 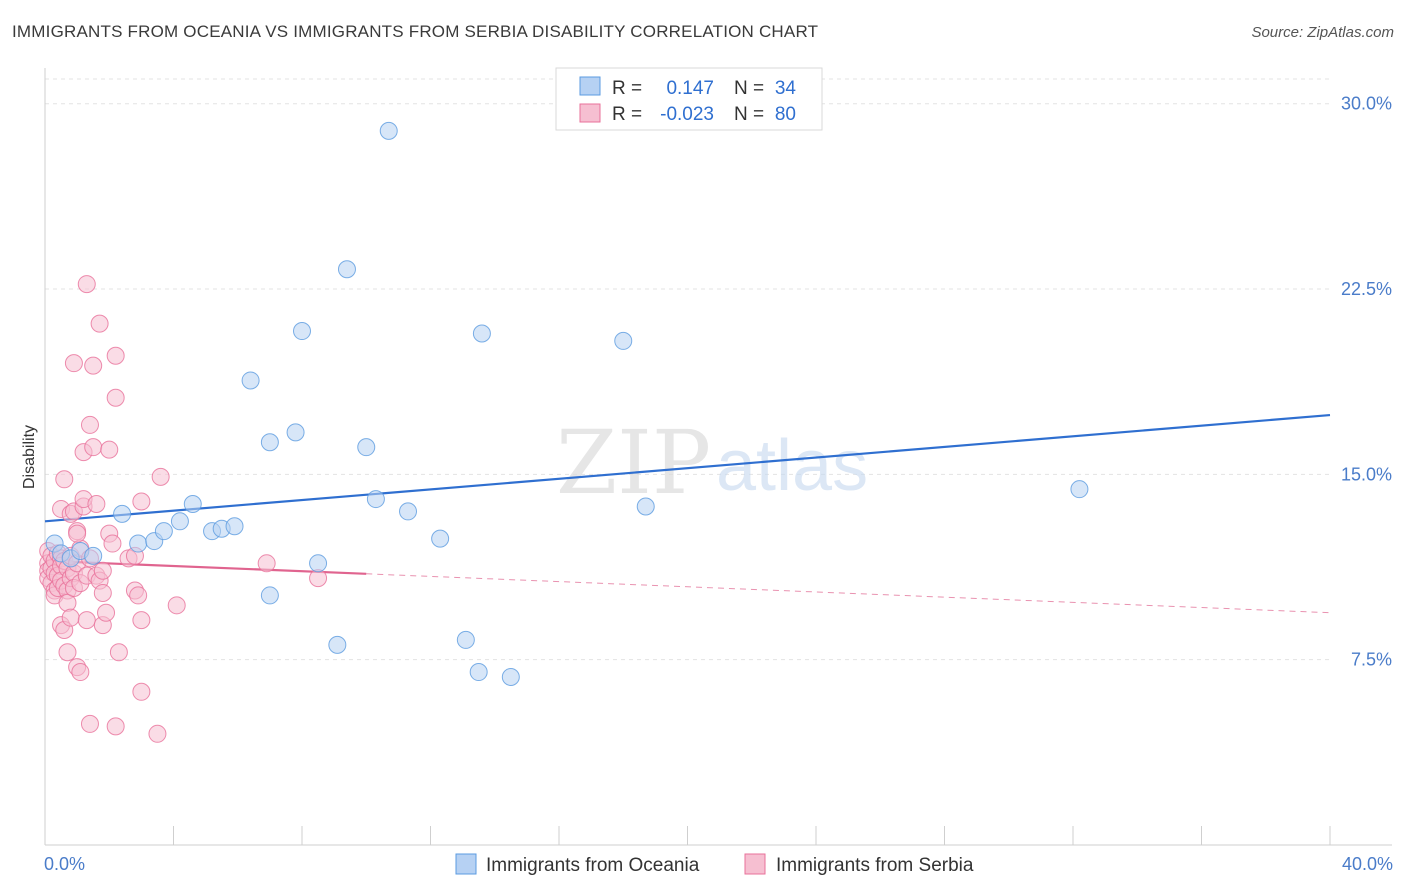 I want to click on x-tick-label: 0.0%, so click(x=64, y=864).